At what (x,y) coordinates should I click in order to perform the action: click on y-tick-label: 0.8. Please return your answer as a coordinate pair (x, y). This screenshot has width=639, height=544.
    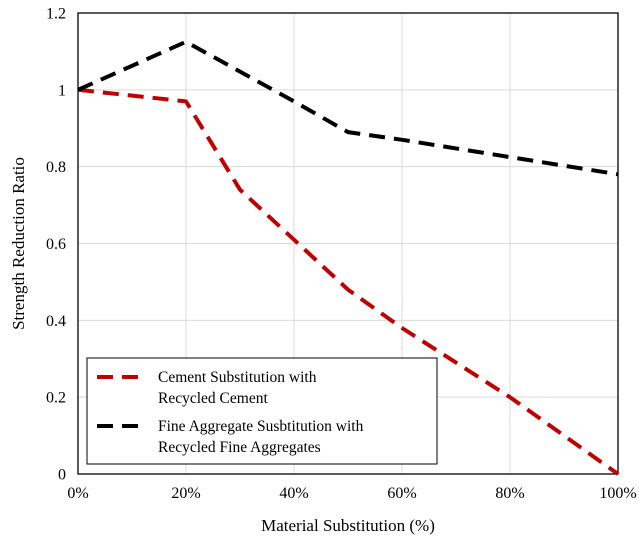
    Looking at the image, I should click on (56, 167).